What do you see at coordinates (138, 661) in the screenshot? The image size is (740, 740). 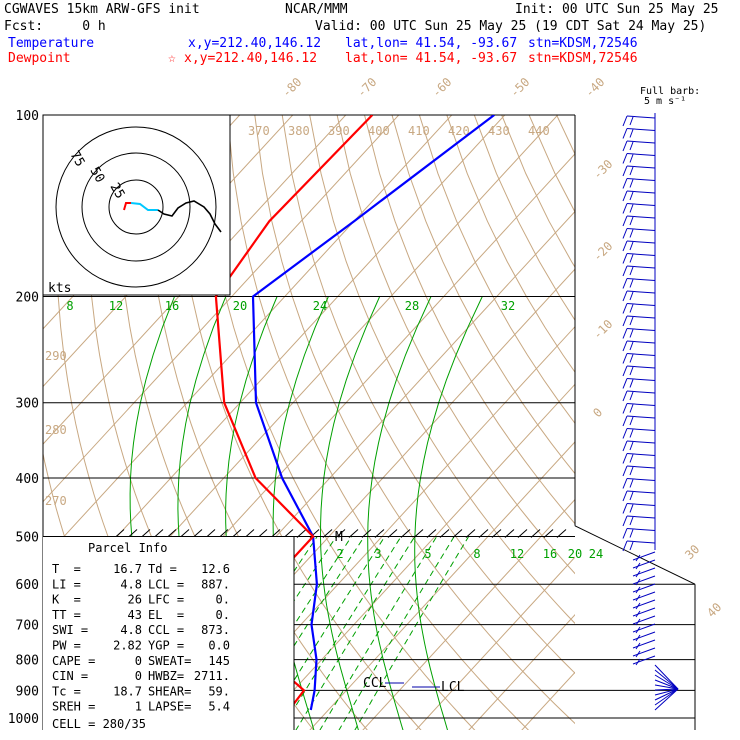 I see `parcel-value: 0` at bounding box center [138, 661].